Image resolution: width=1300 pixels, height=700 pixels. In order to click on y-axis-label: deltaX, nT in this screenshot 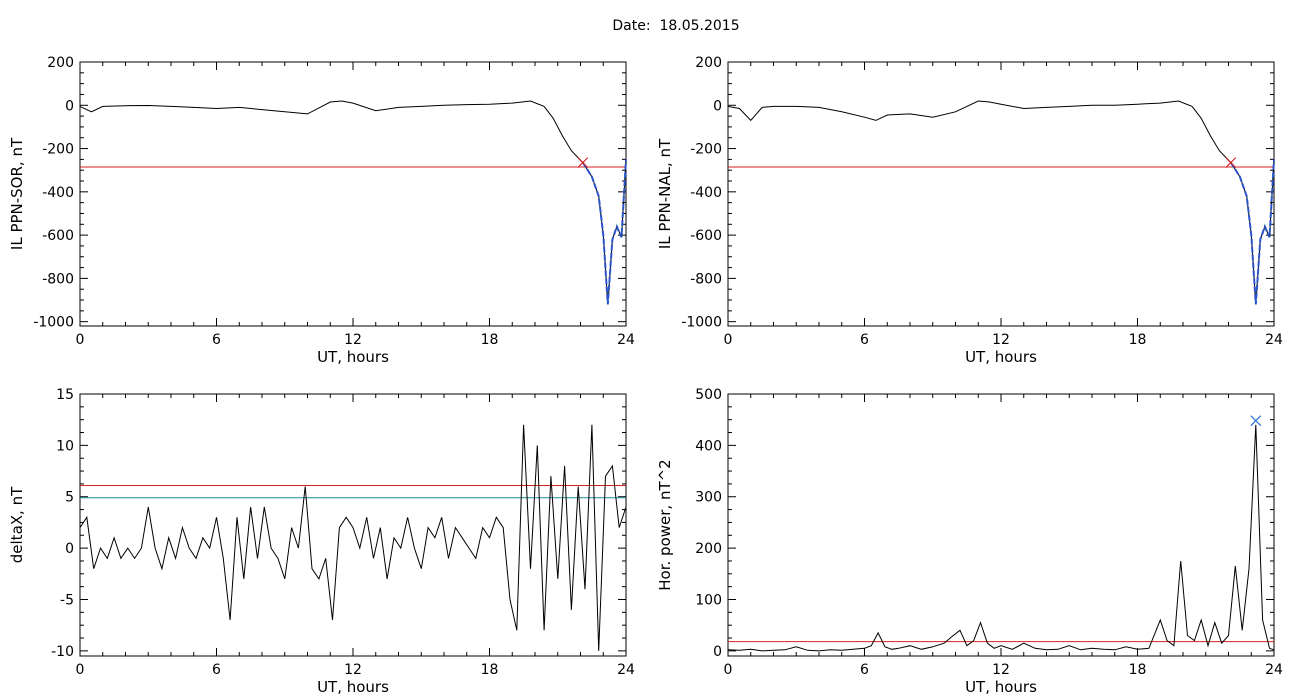, I will do `click(17, 524)`.